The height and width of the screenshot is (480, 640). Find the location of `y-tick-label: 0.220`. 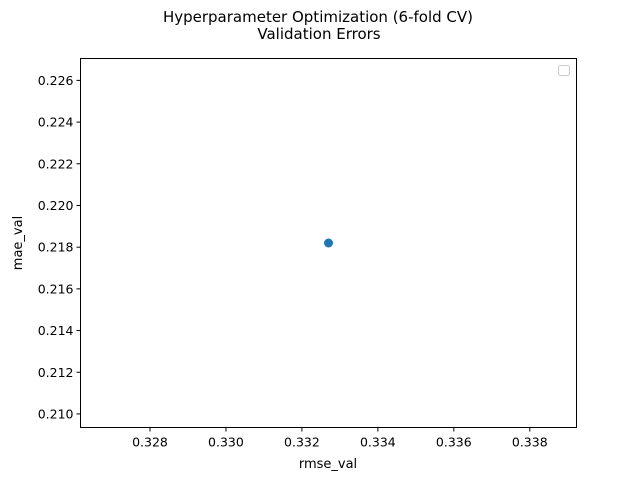

y-tick-label: 0.220 is located at coordinates (56, 205).